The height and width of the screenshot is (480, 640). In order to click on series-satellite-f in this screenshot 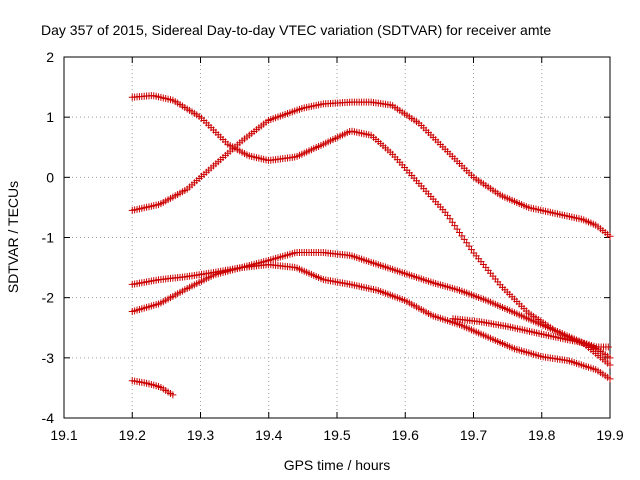, I will do `click(152, 388)`.